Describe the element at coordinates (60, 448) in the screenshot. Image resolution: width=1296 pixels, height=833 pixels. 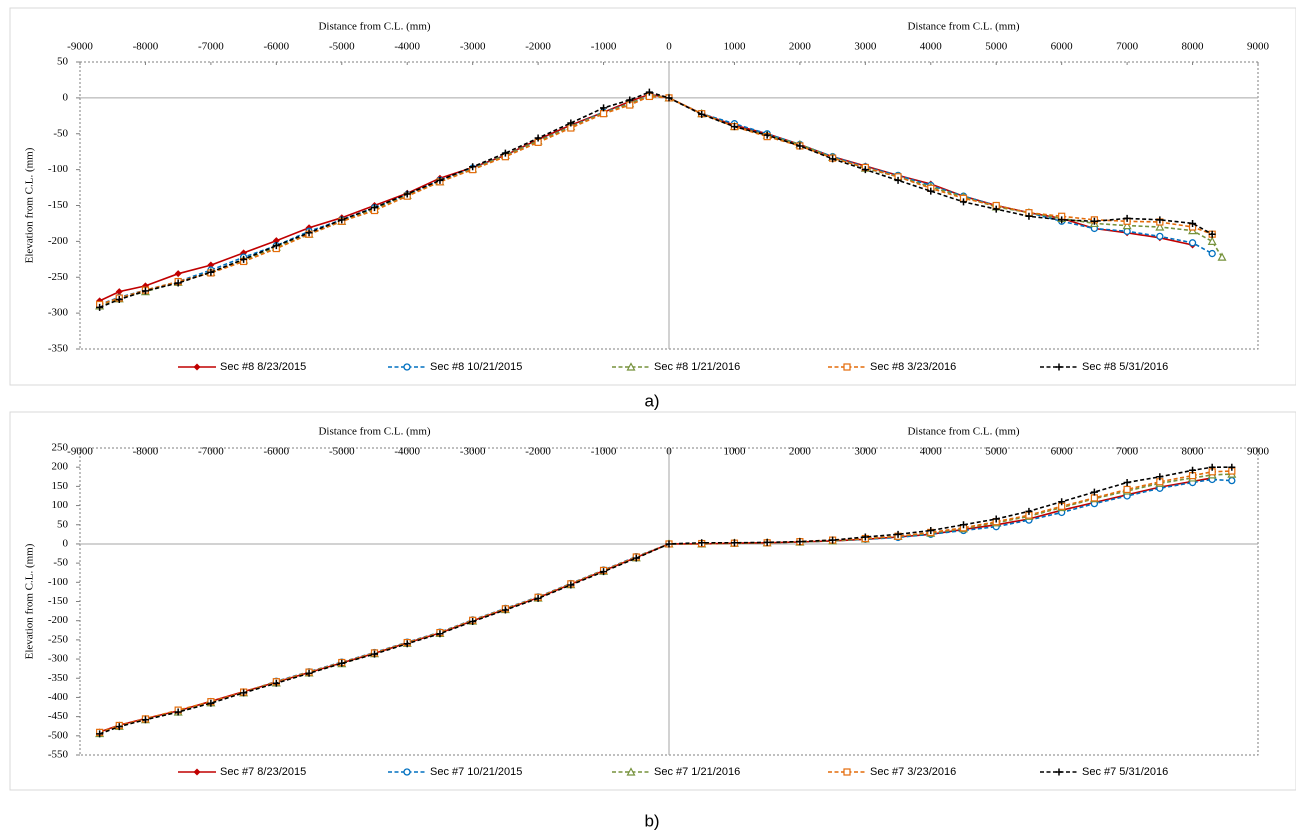
I see `y-tick-label: 250` at that location.